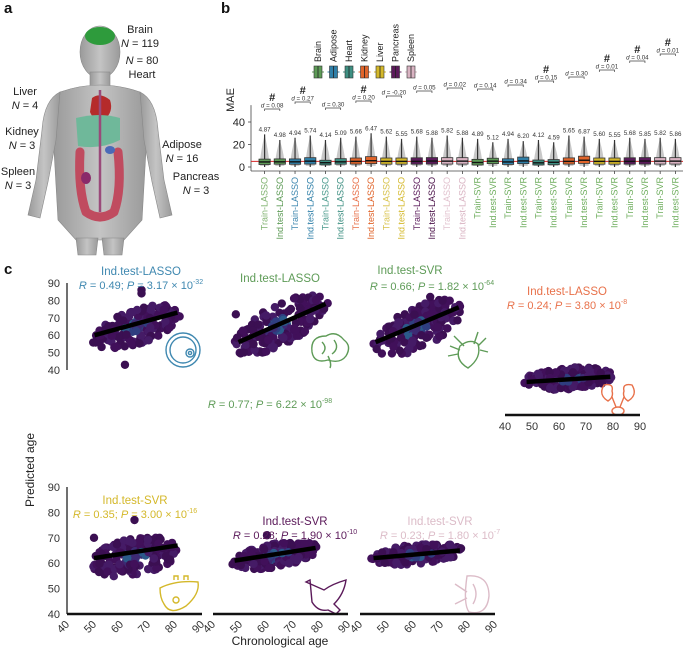 The width and height of the screenshot is (685, 652). Describe the element at coordinates (179, 593) in the screenshot. I see `liver-icon` at that location.